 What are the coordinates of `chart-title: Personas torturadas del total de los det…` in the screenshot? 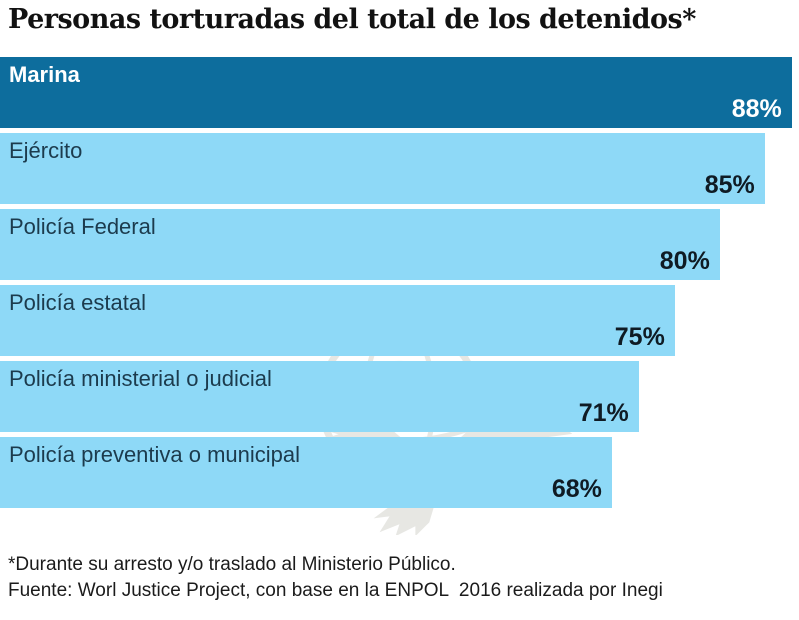 It's located at (352, 19).